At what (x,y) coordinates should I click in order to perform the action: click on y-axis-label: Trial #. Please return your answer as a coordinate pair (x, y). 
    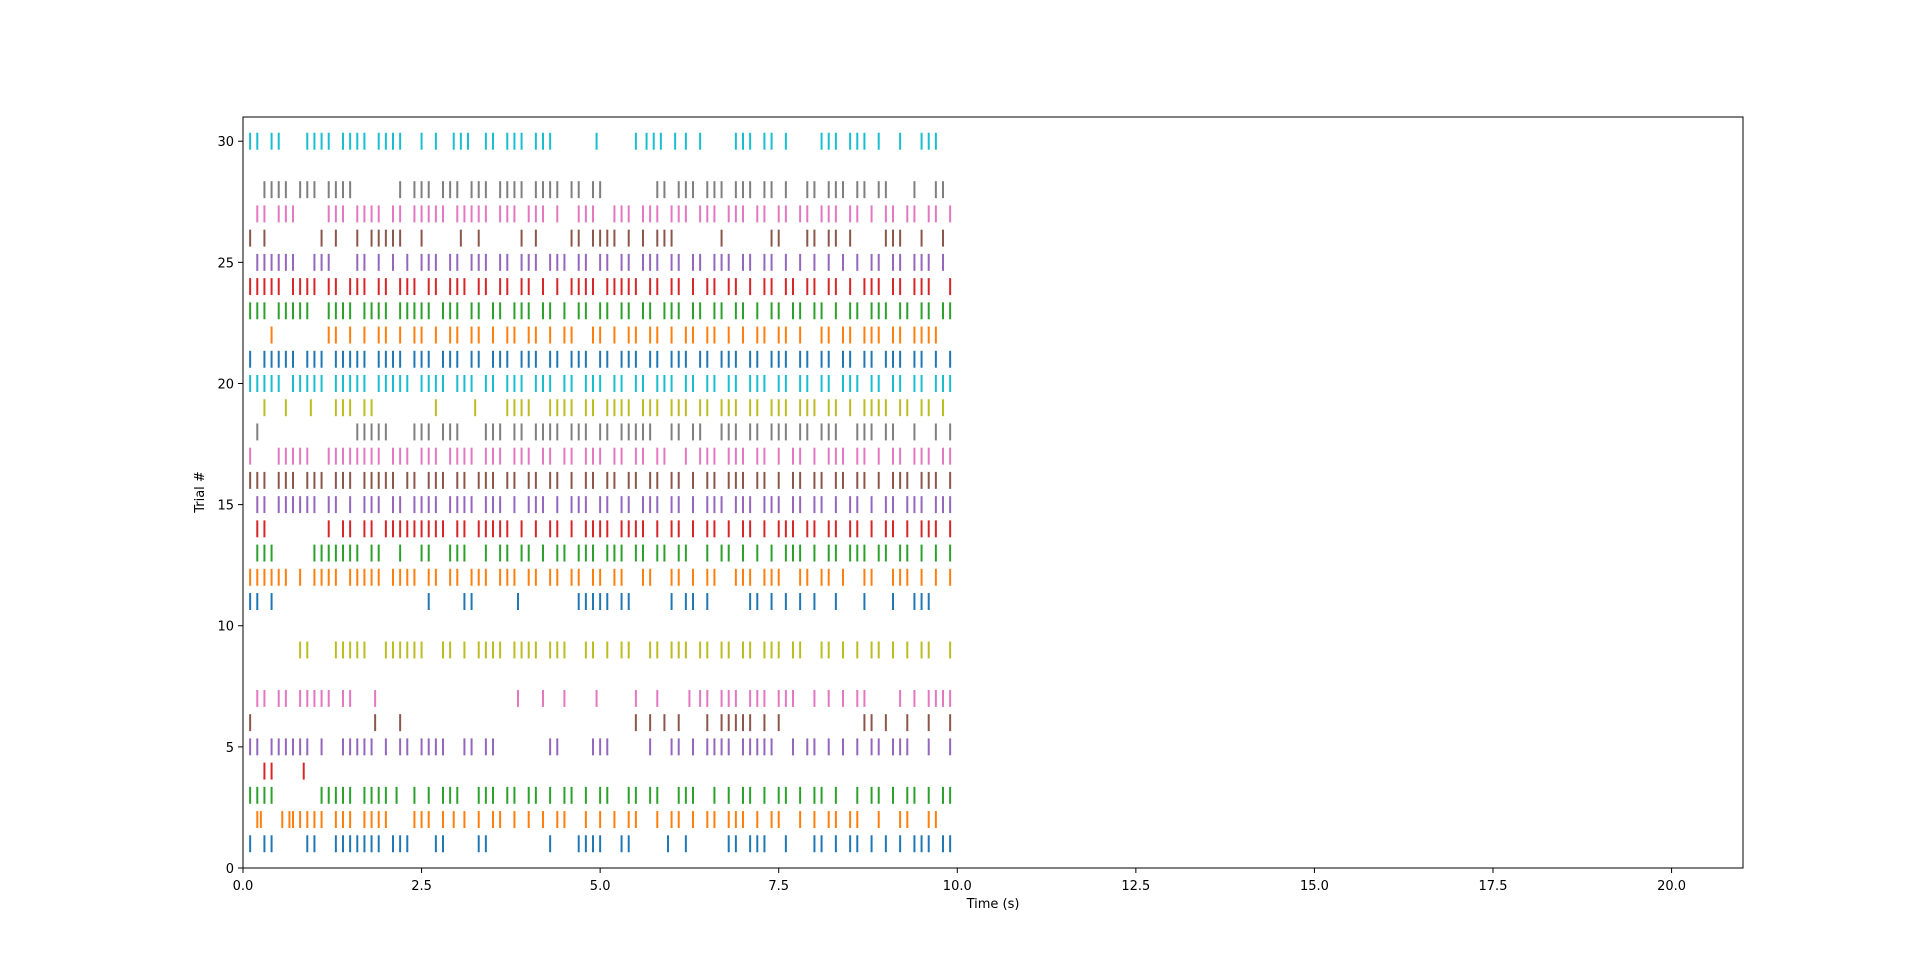
    Looking at the image, I should click on (200, 492).